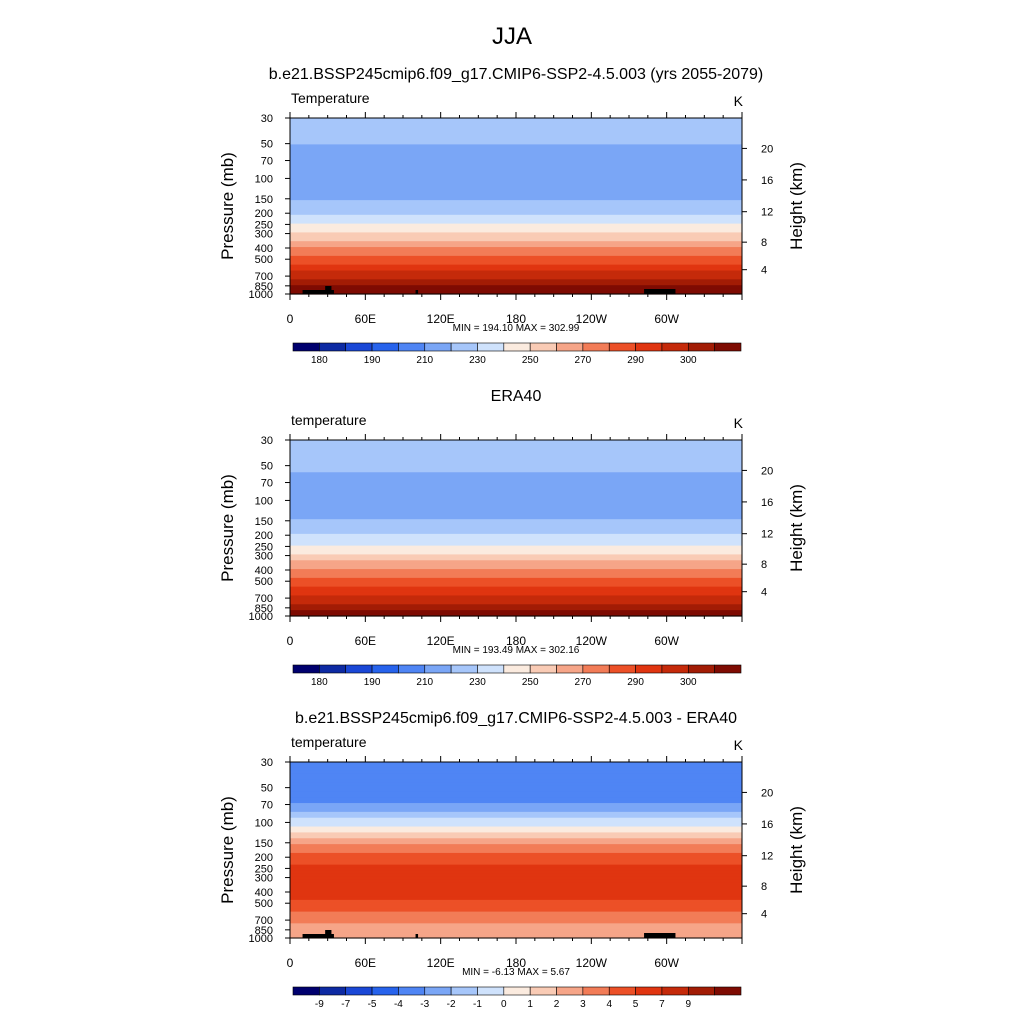  What do you see at coordinates (764, 593) in the screenshot?
I see `height-tick-label: 4` at bounding box center [764, 593].